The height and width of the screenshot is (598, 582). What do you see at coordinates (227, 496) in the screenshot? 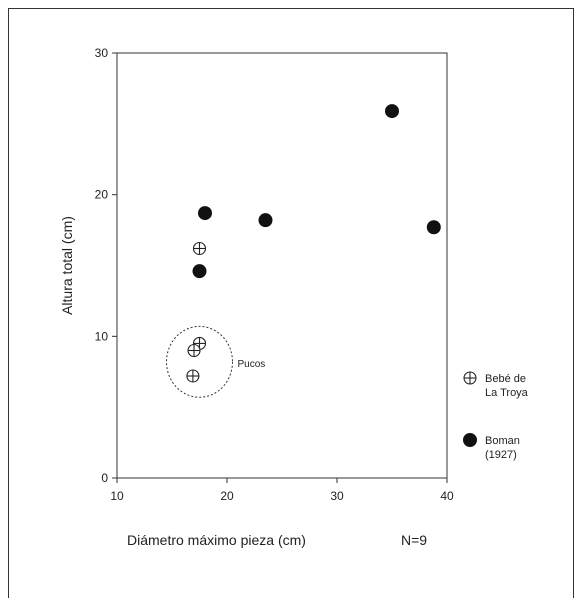
I see `x-tick-label: 20` at bounding box center [227, 496].